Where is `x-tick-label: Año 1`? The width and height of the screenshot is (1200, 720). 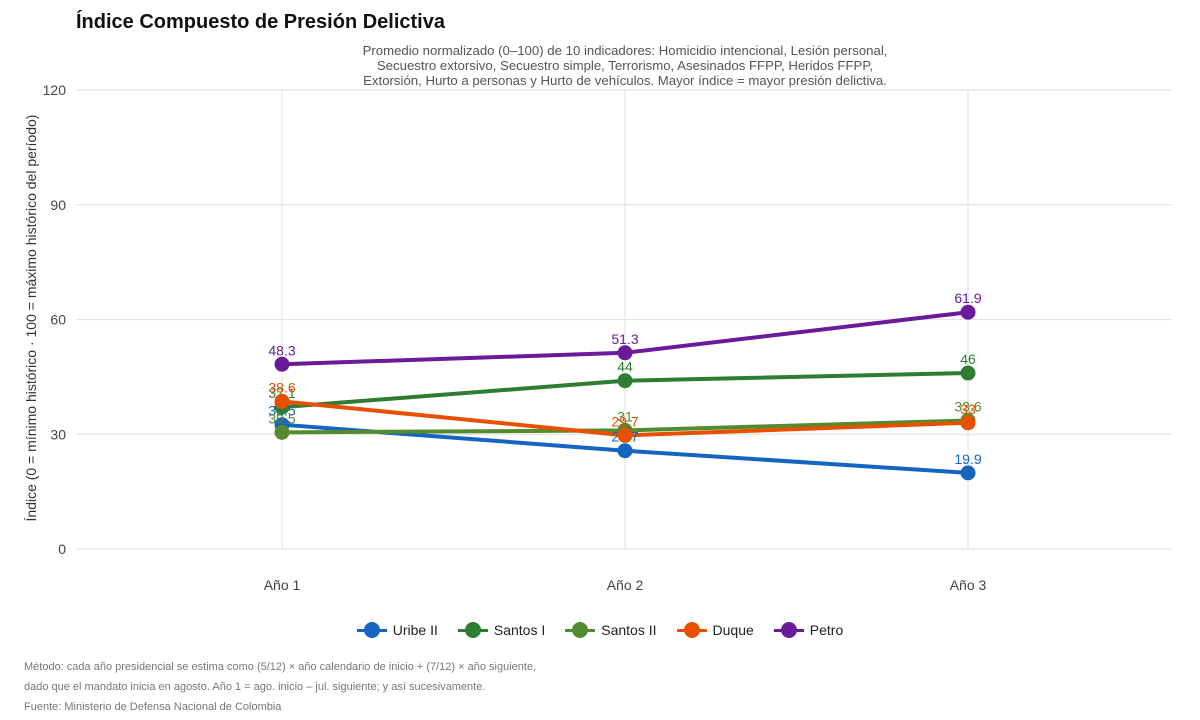
x-tick-label: Año 1 is located at coordinates (282, 585).